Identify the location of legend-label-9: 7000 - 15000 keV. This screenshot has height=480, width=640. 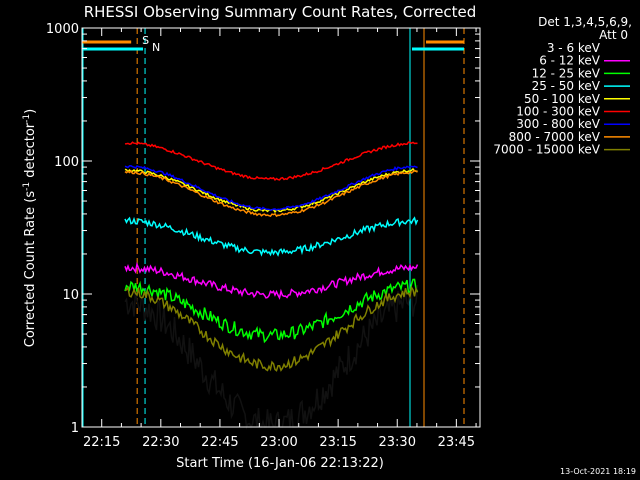
(546, 150).